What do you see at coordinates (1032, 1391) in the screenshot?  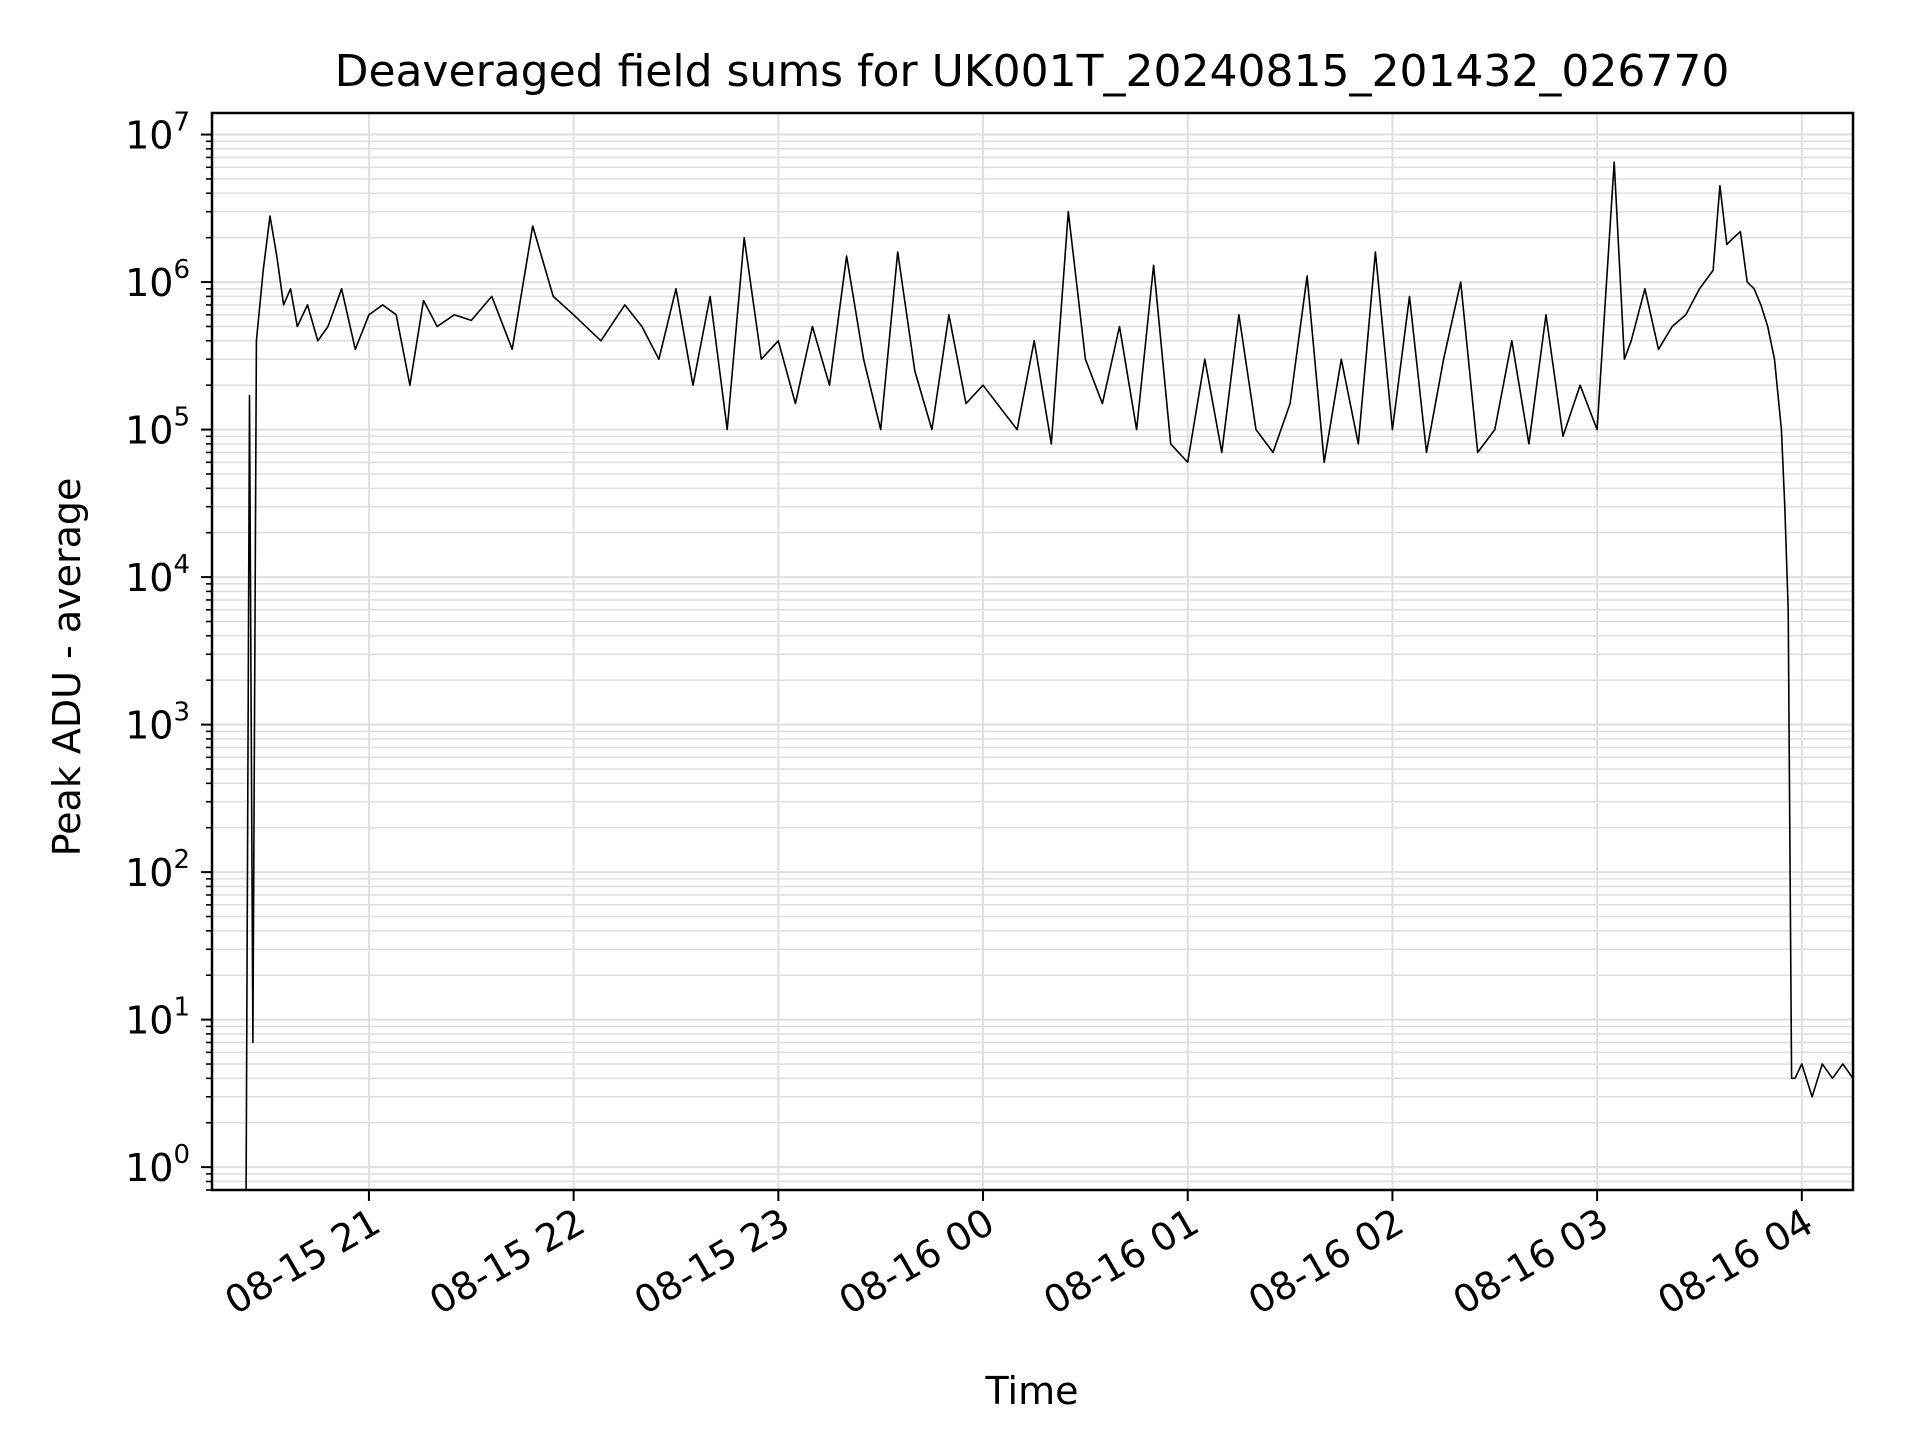 I see `x-axis-label: Time` at bounding box center [1032, 1391].